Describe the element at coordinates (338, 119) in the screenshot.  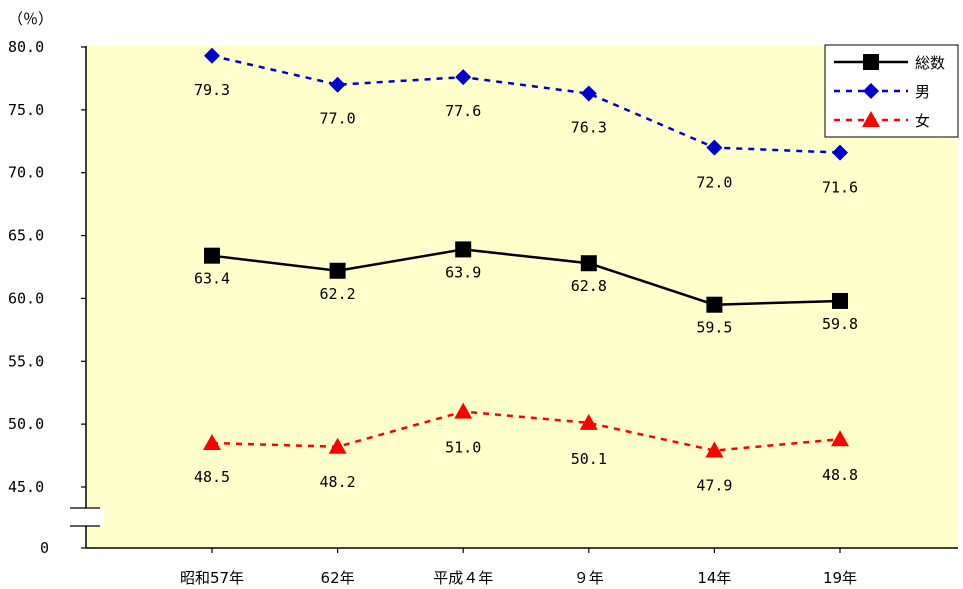
I see `data-label: 77.0` at that location.